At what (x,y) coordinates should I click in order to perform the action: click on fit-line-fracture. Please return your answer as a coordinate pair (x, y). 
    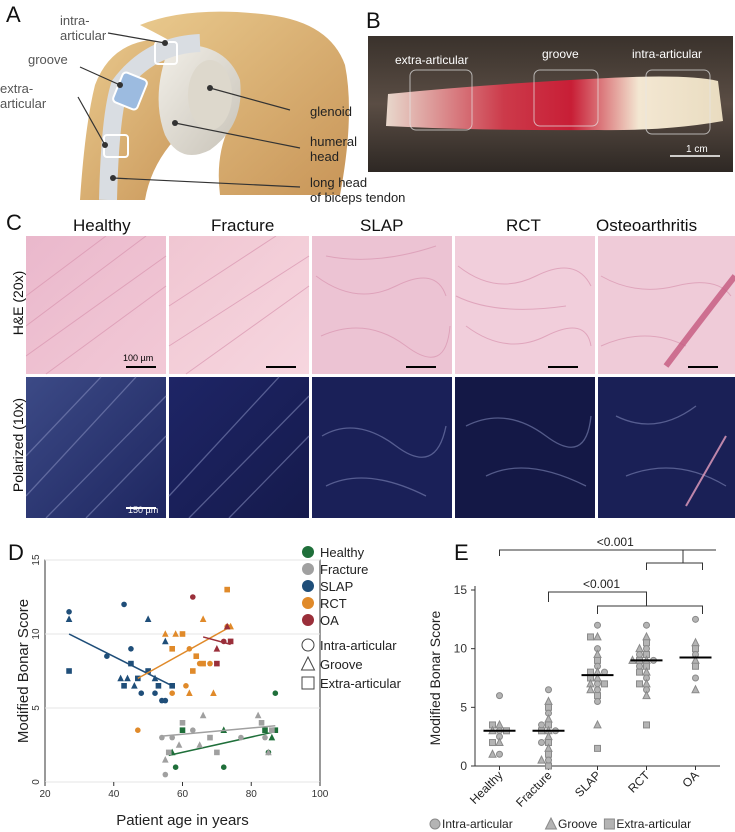
    Looking at the image, I should click on (218, 731).